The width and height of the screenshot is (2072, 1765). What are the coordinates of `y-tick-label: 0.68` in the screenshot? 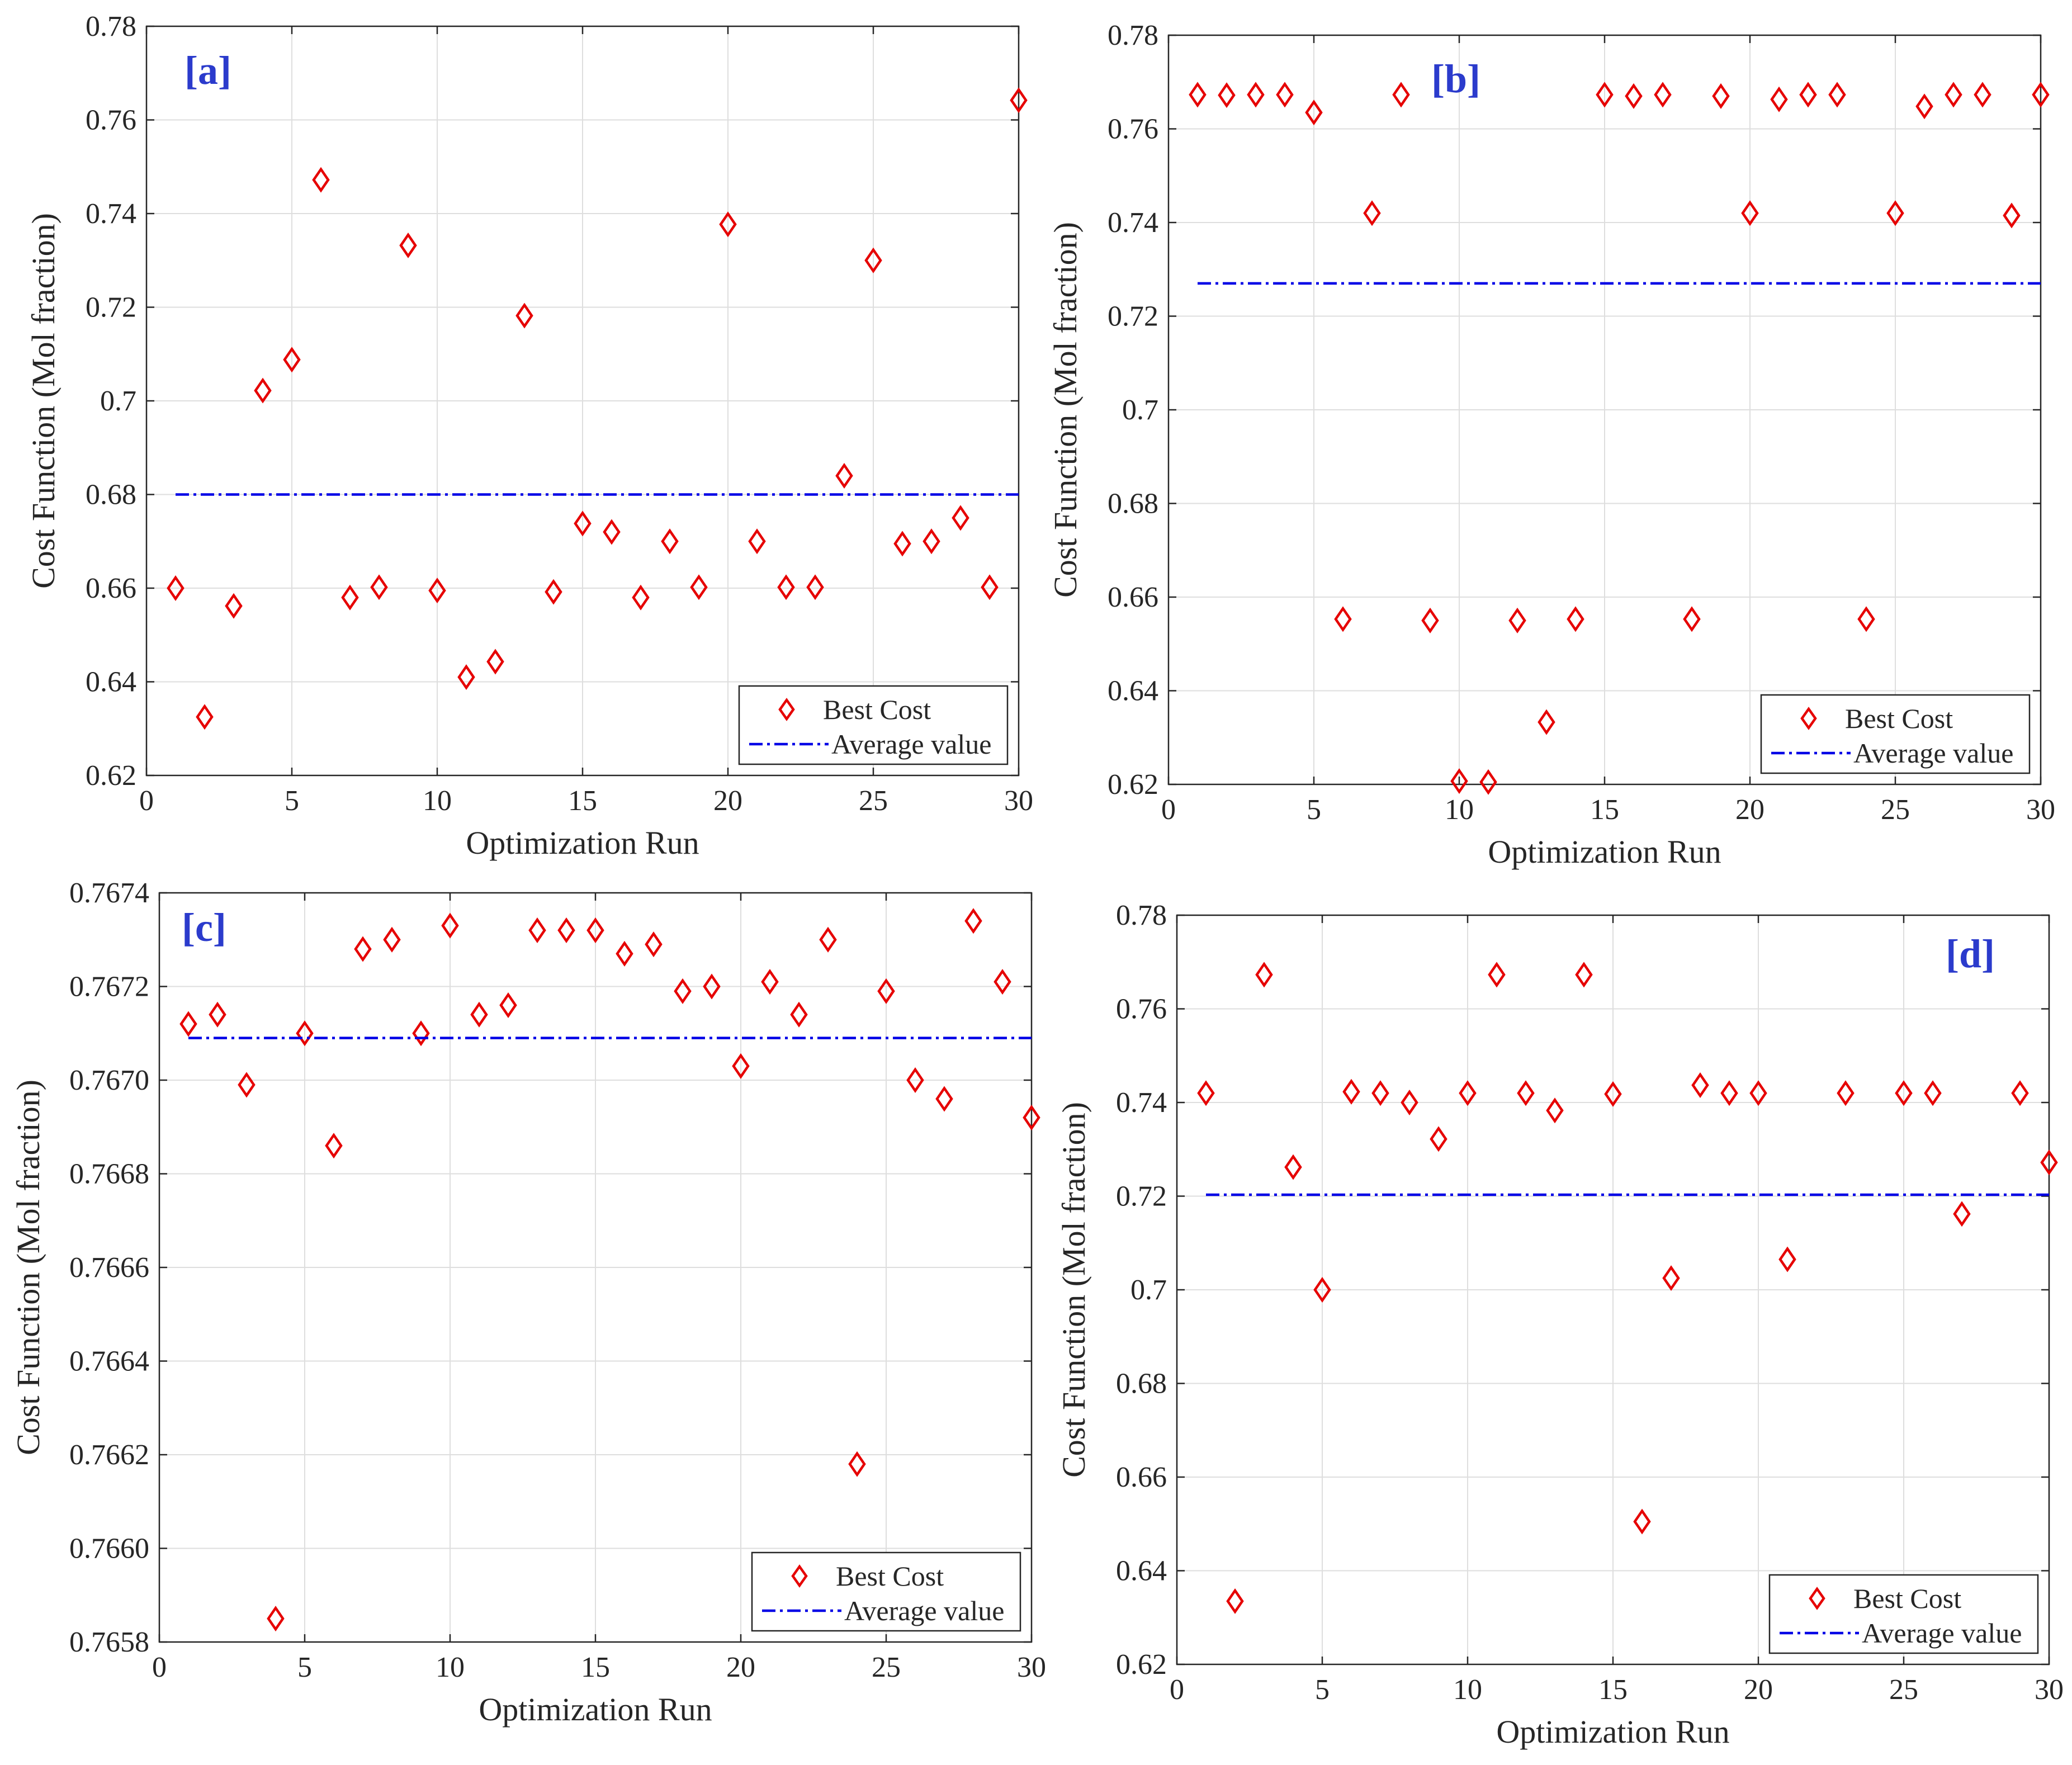 It's located at (1141, 1384).